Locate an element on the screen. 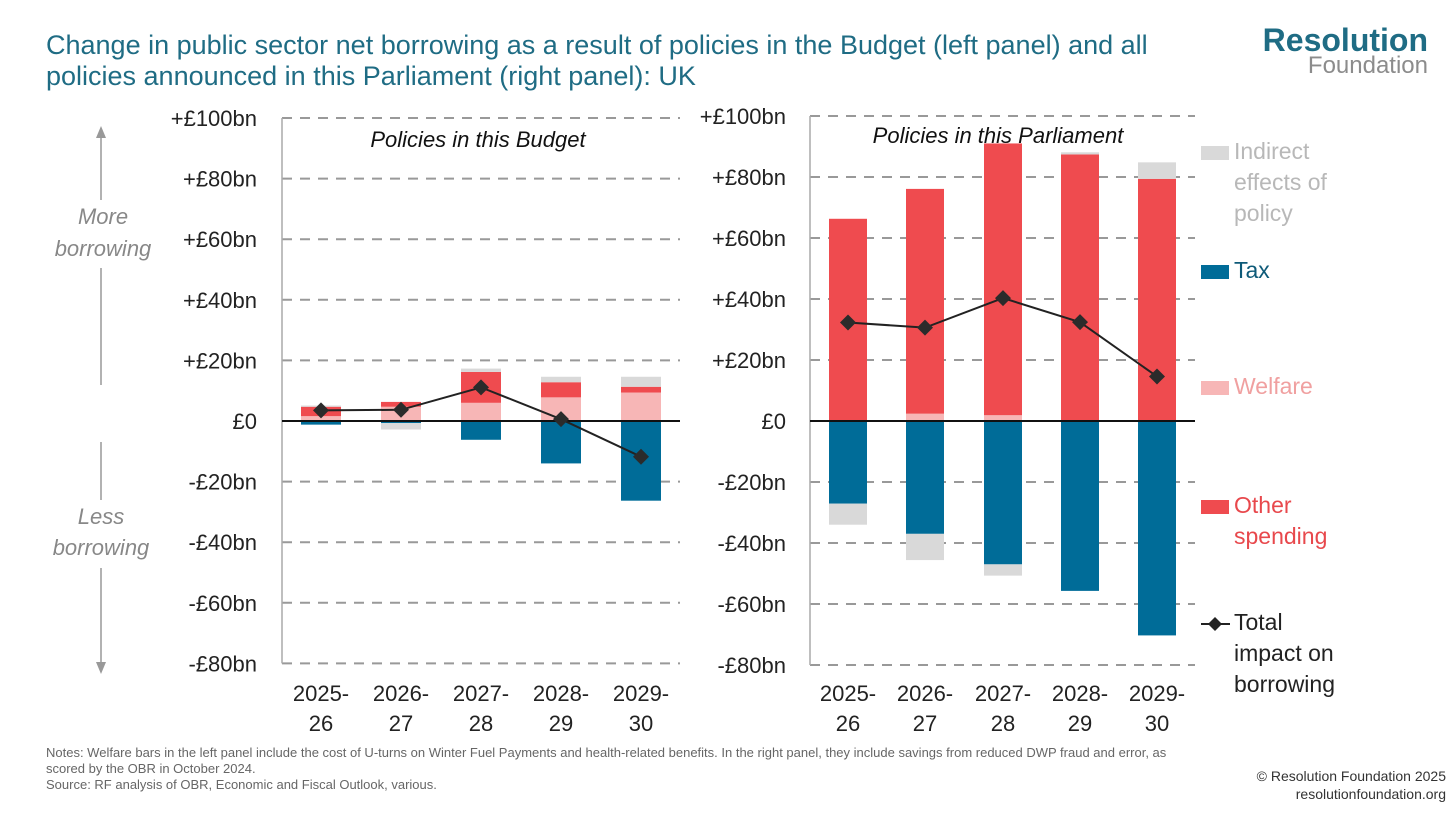  legend-label: Total impact on borrowing is located at coordinates (1285, 653).